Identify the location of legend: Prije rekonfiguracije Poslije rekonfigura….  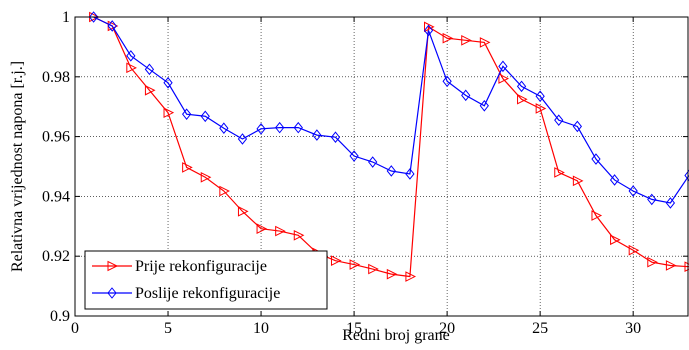
(206, 280).